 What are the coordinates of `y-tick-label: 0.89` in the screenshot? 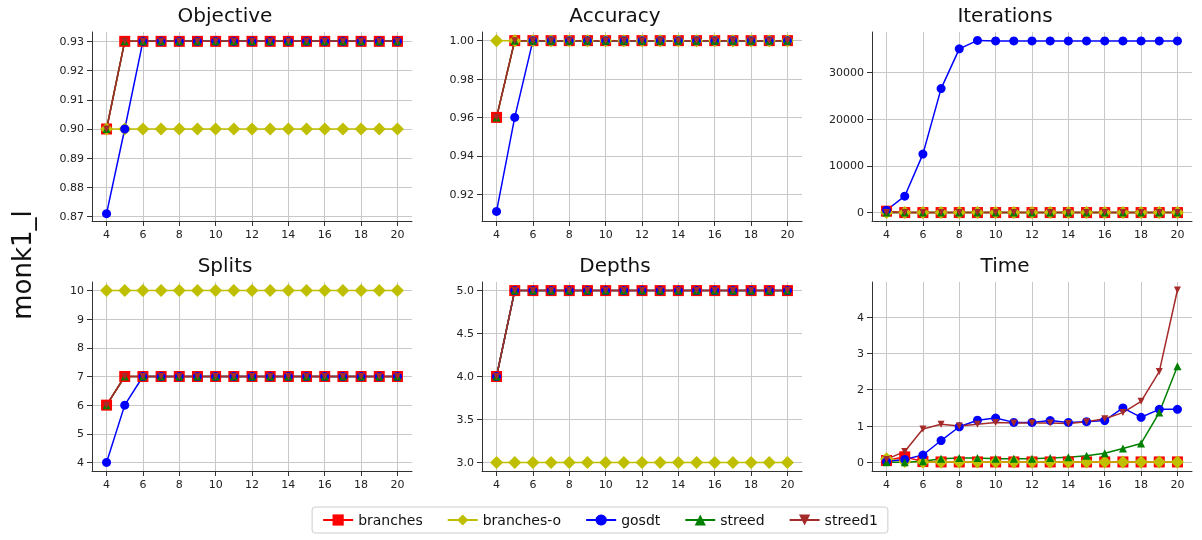 It's located at (71, 158).